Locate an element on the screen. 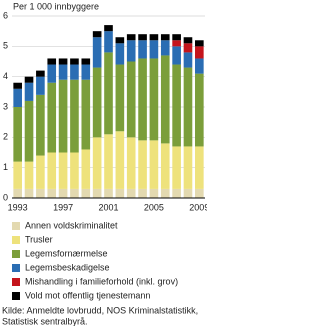  x-tick-label: 1993 is located at coordinates (18, 207).